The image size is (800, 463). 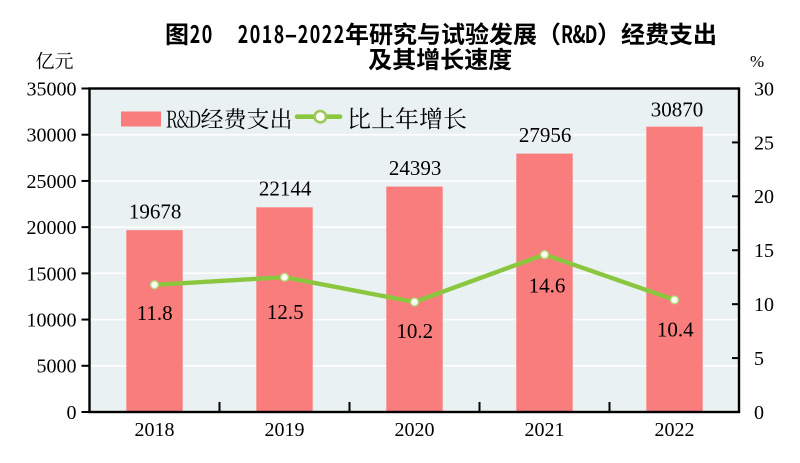 What do you see at coordinates (677, 109) in the screenshot?
I see `svg-text: 30870` at bounding box center [677, 109].